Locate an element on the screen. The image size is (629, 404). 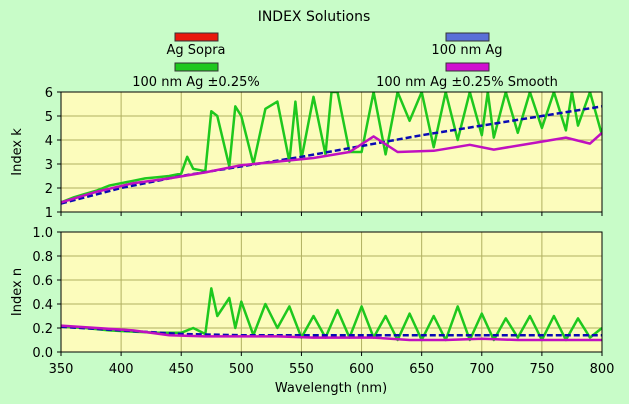
x-axis-label: Wavelength (nm) is located at coordinates (331, 388).